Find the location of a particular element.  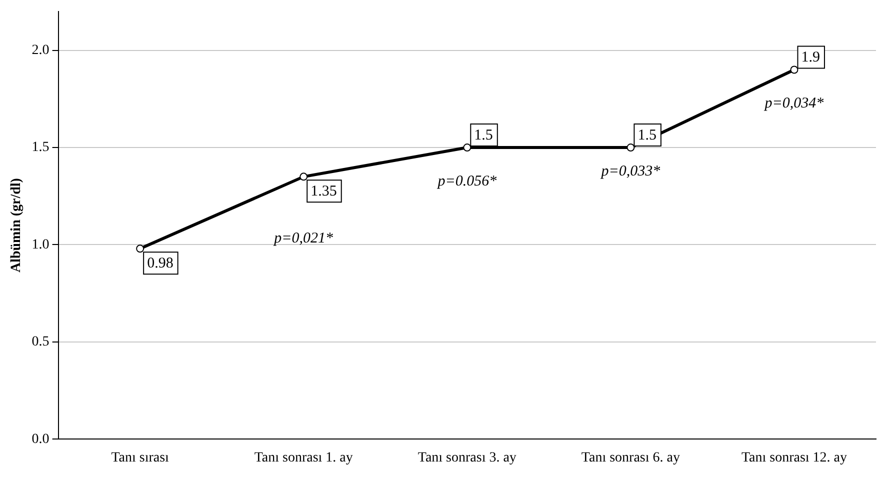

y-tick-label: 1.0 is located at coordinates (41, 244).